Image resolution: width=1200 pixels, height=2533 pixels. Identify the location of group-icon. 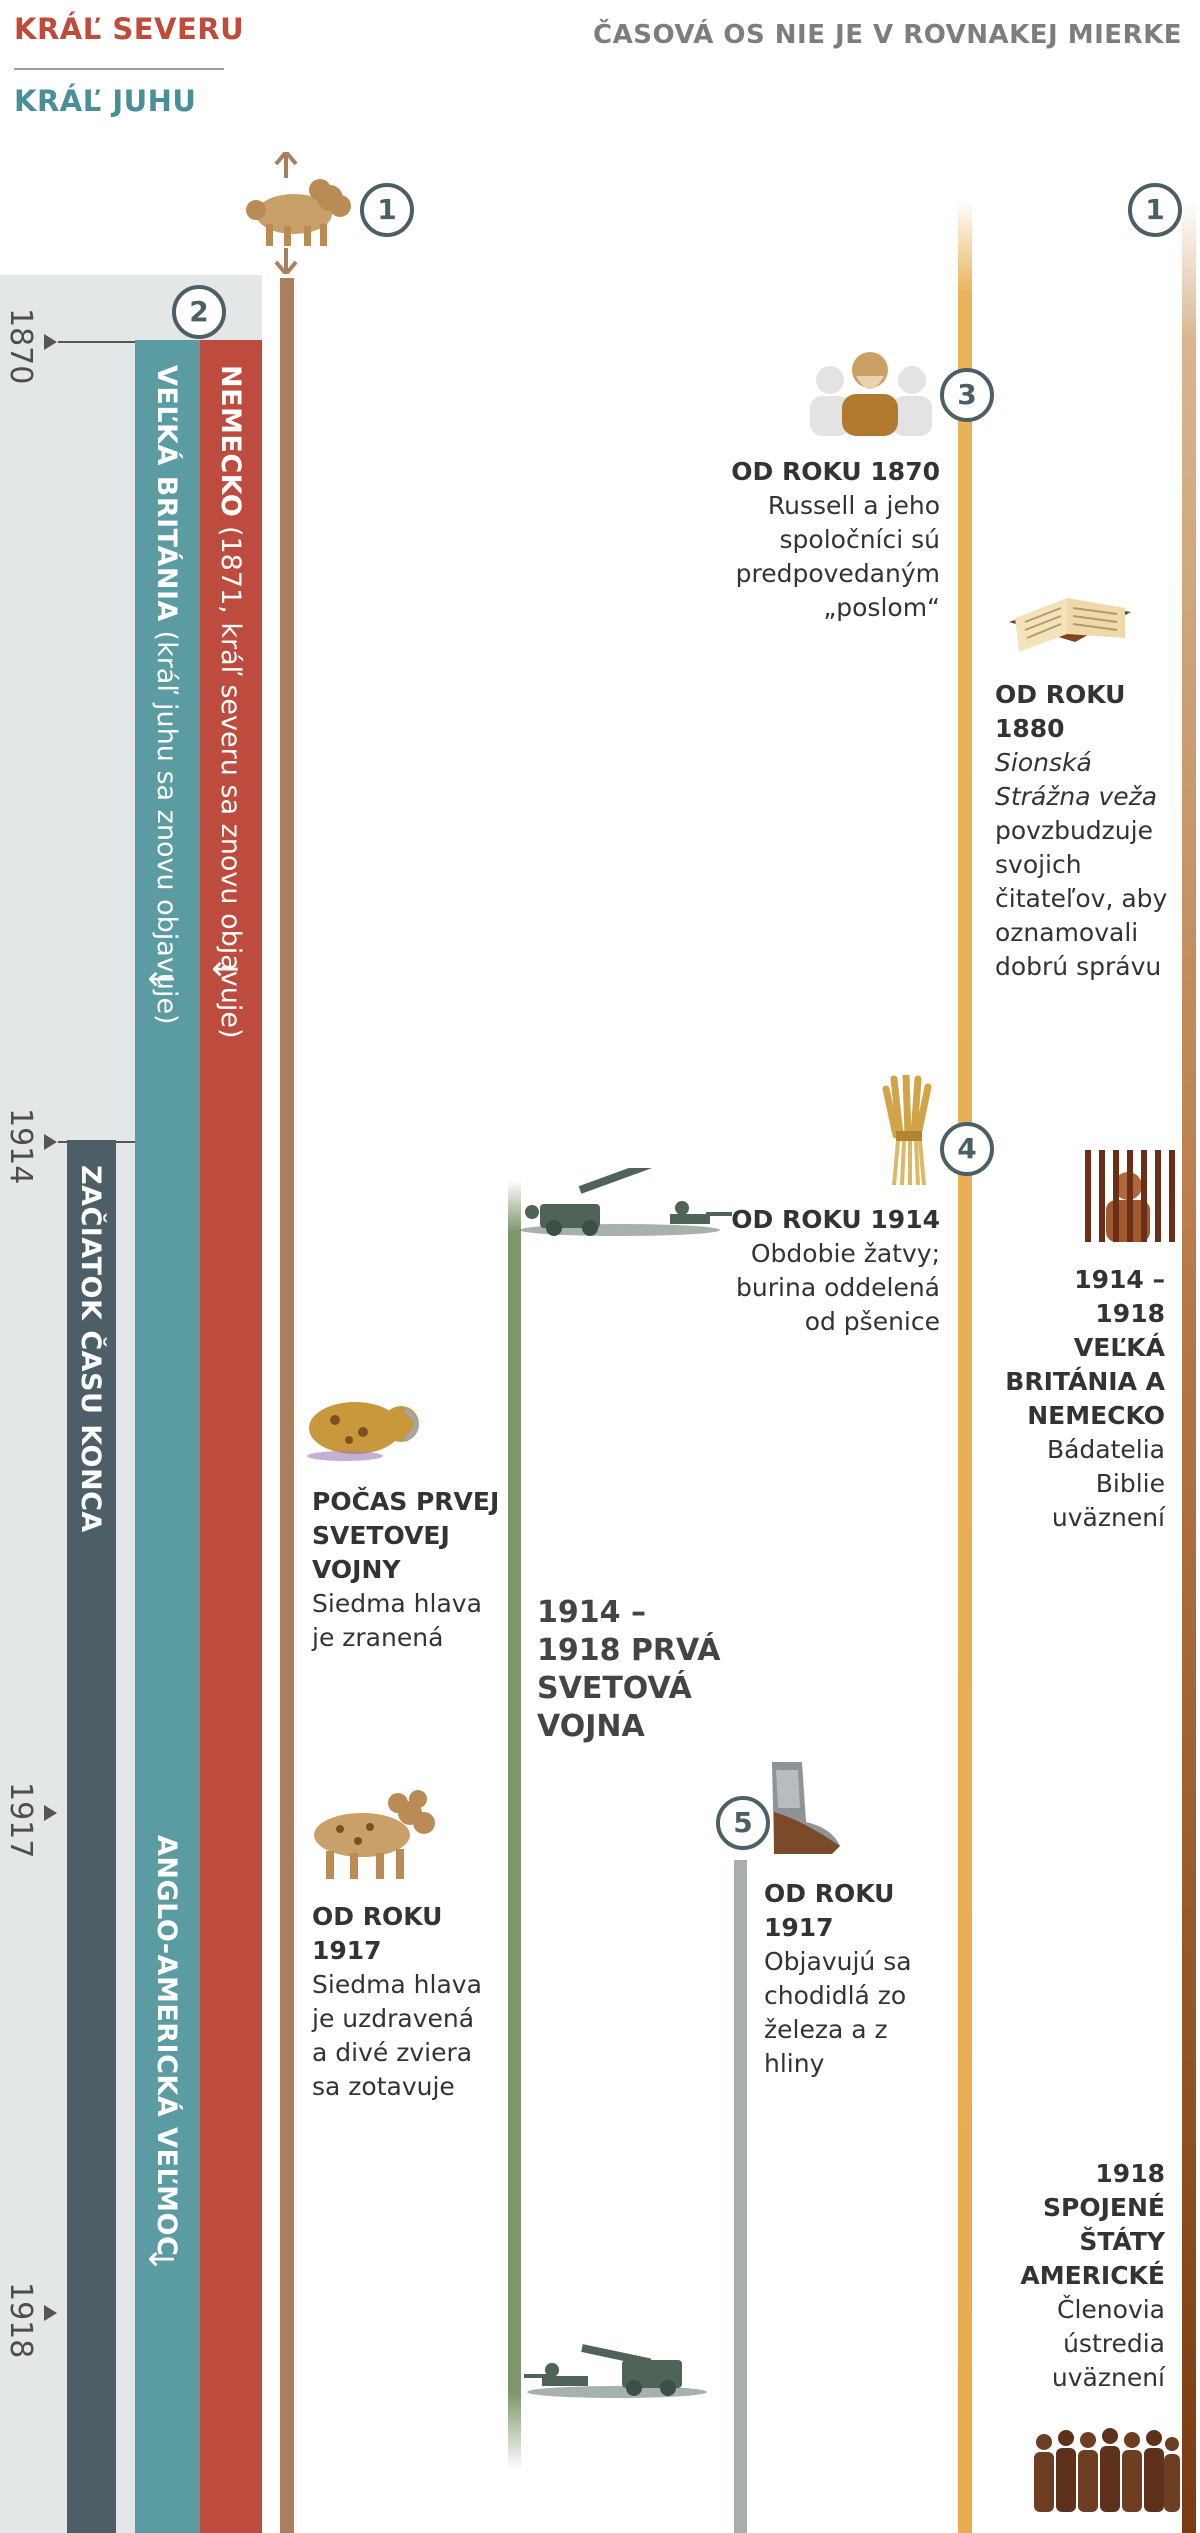
(1105, 2466).